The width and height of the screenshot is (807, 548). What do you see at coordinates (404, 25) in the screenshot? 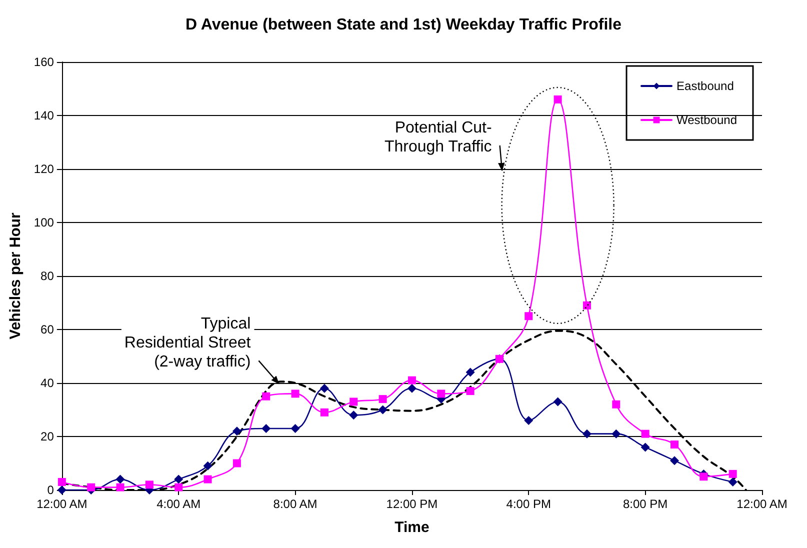
I see `chart-title: D Avenue (between State and 1st) Weekday Traffic Profile` at bounding box center [404, 25].